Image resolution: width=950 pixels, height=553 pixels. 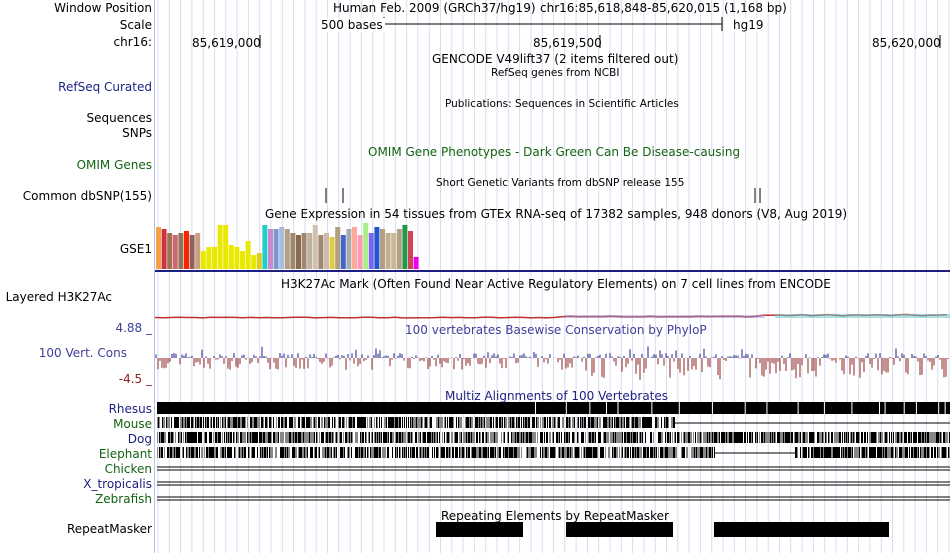 What do you see at coordinates (132, 42) in the screenshot?
I see `chrom-label: chr16:` at bounding box center [132, 42].